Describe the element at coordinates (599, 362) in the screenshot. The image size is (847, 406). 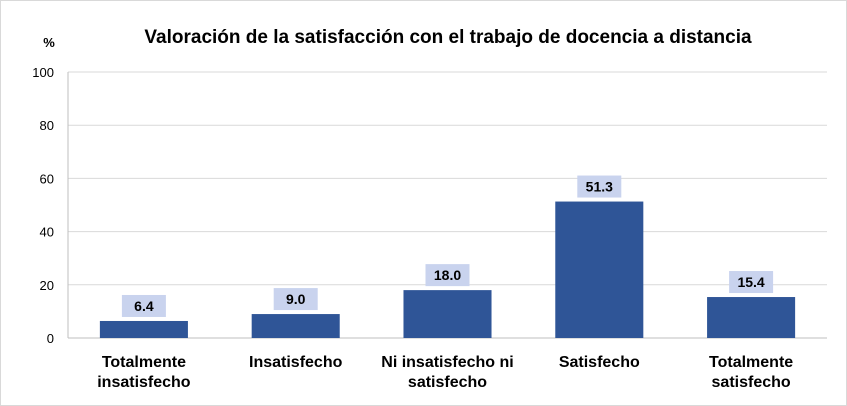
I see `x-tick-label: Satisfecho` at that location.